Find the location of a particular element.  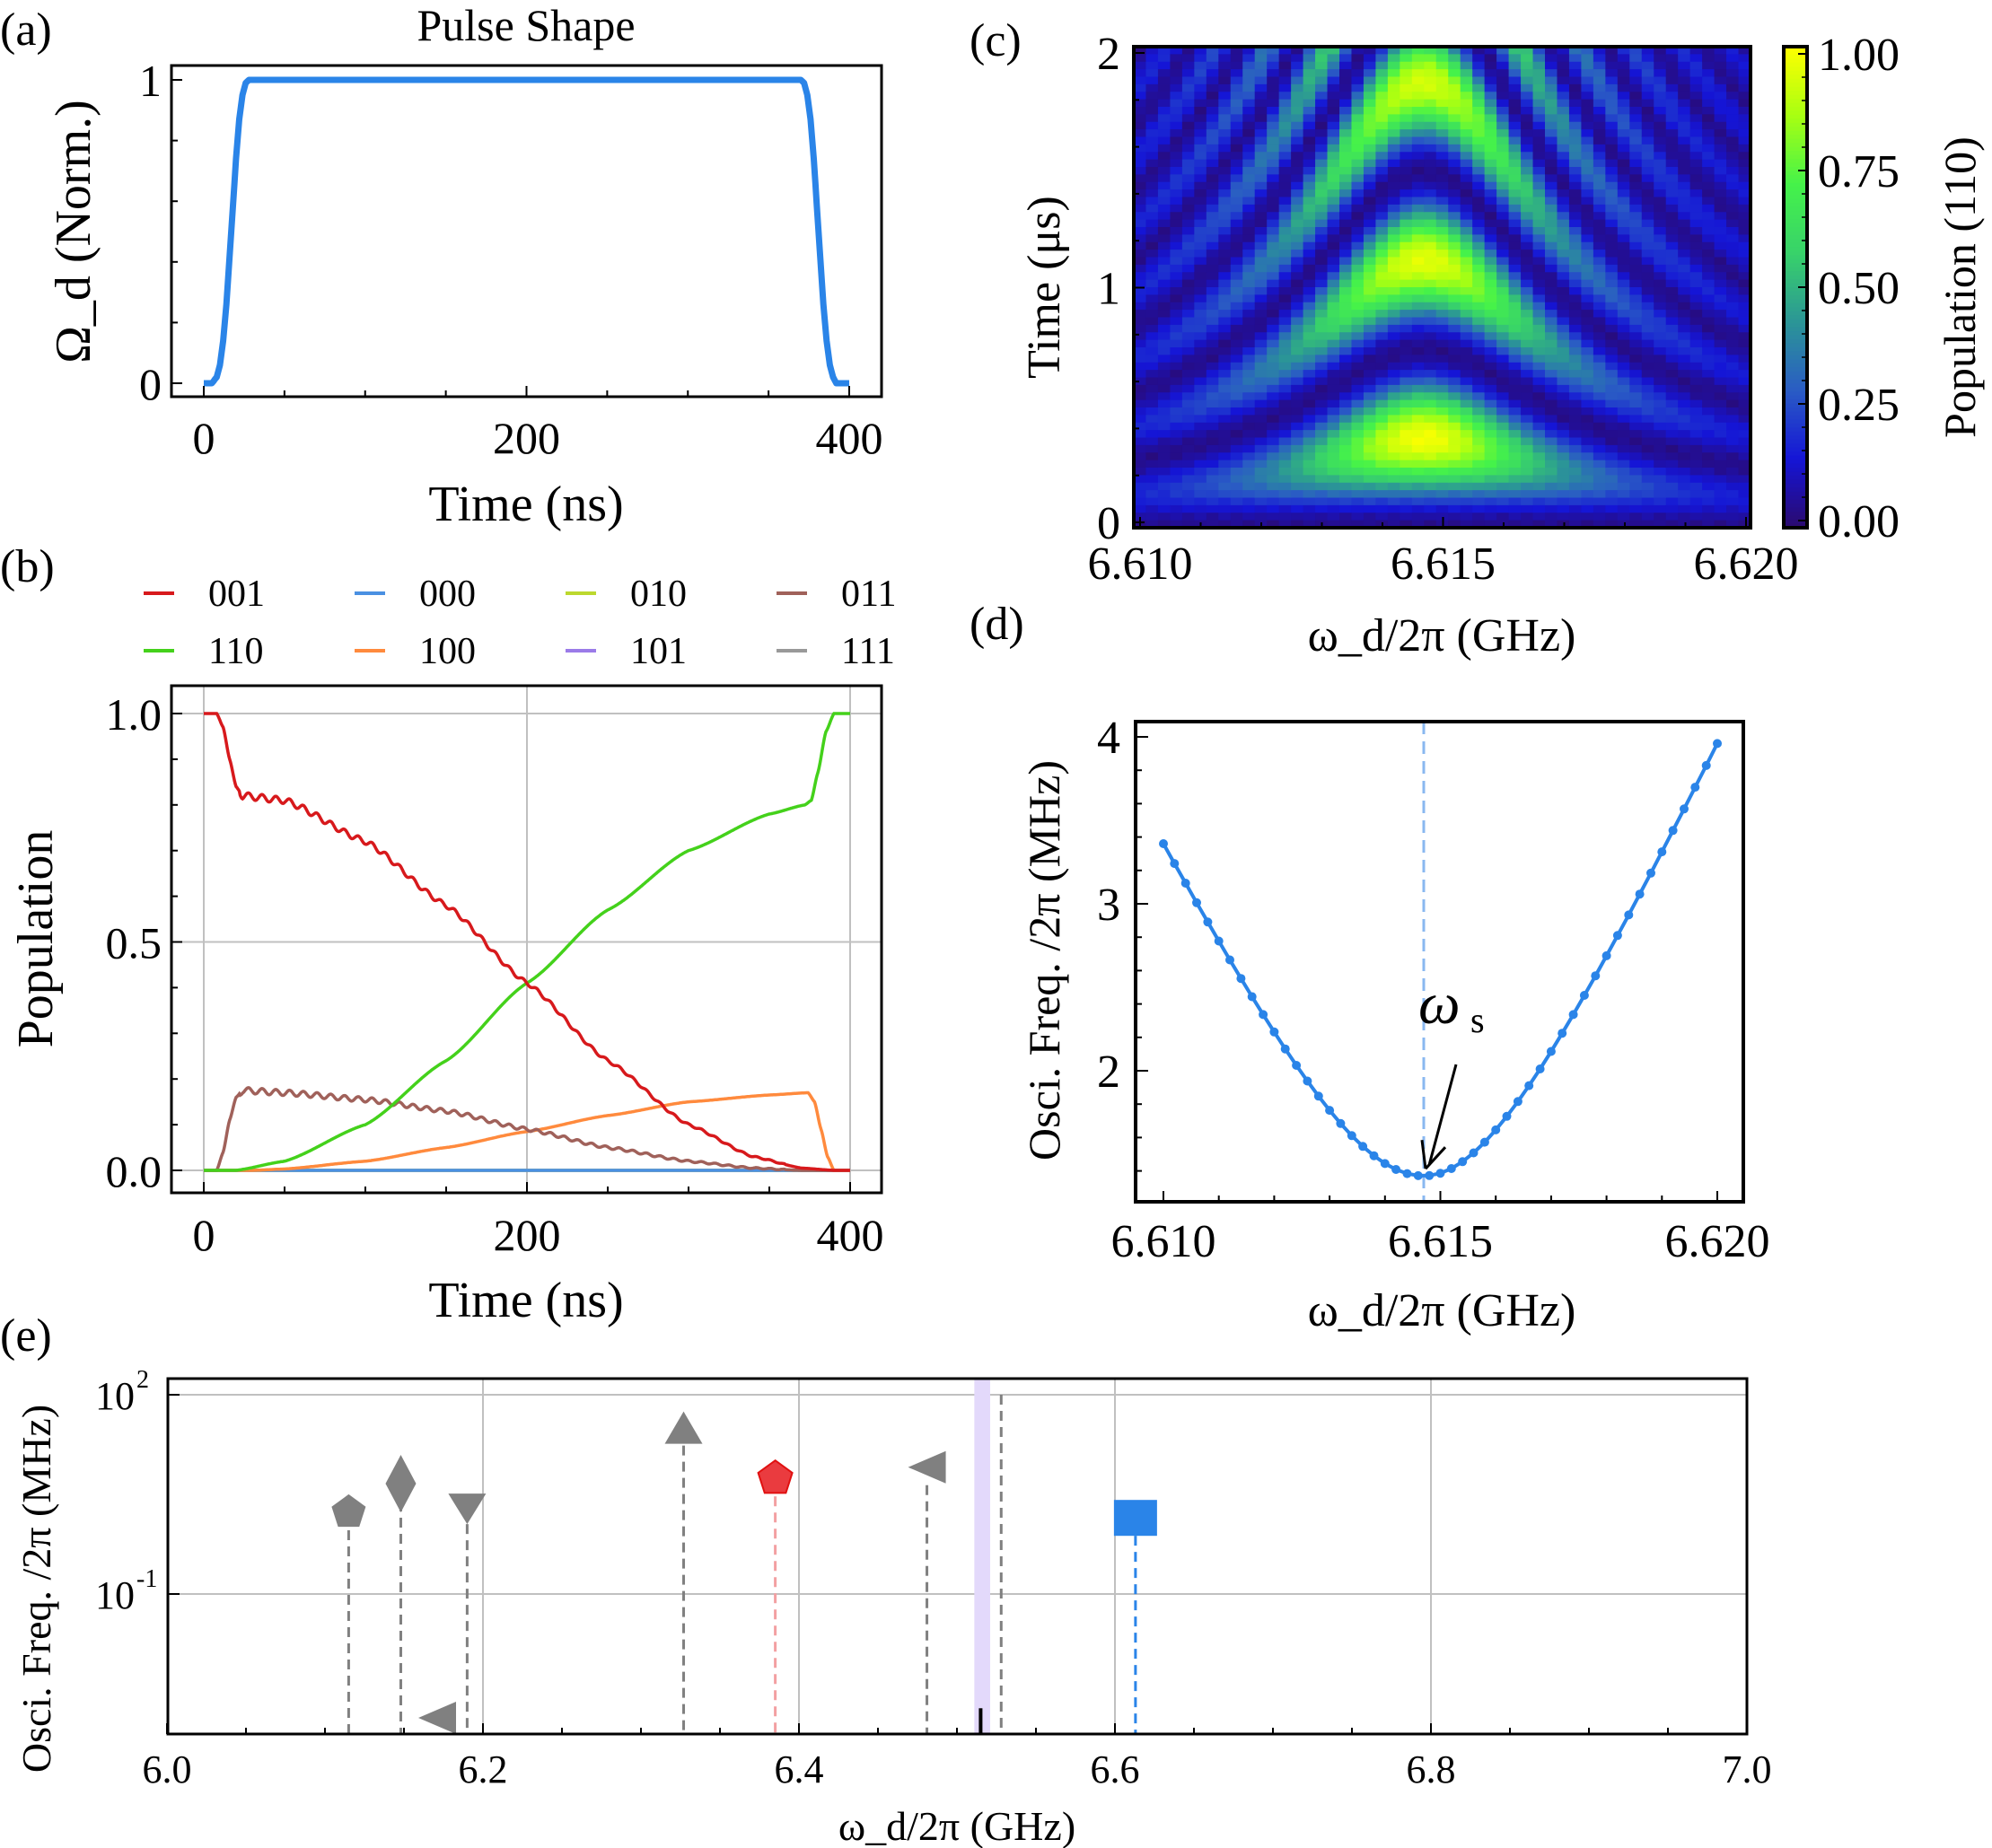

colorbar-tick-label: 0.25 is located at coordinates (1859, 405).